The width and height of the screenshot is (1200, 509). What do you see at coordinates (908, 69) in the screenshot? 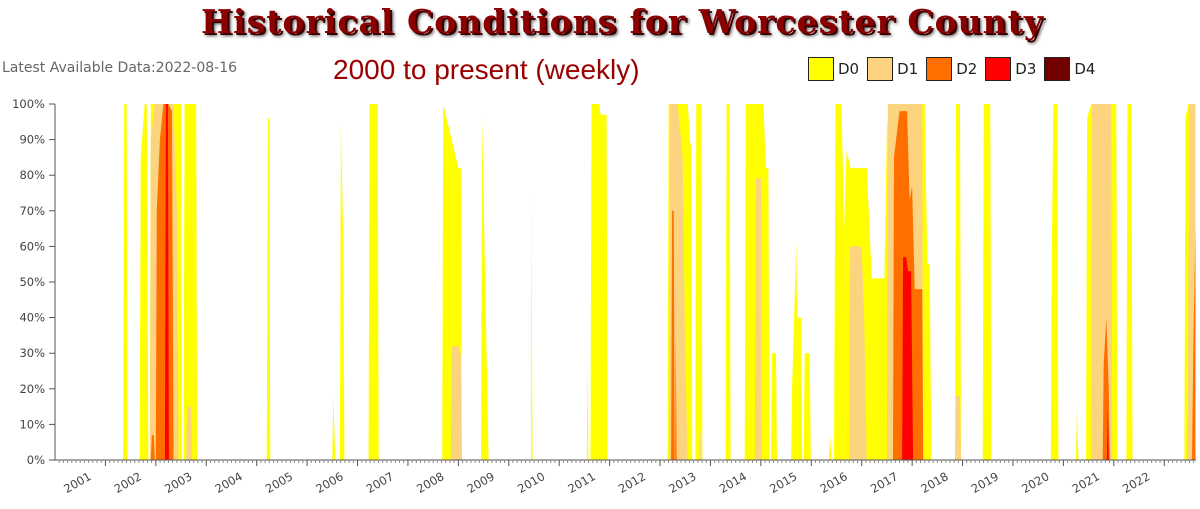
I see `legend-label-d1: D1` at bounding box center [908, 69].